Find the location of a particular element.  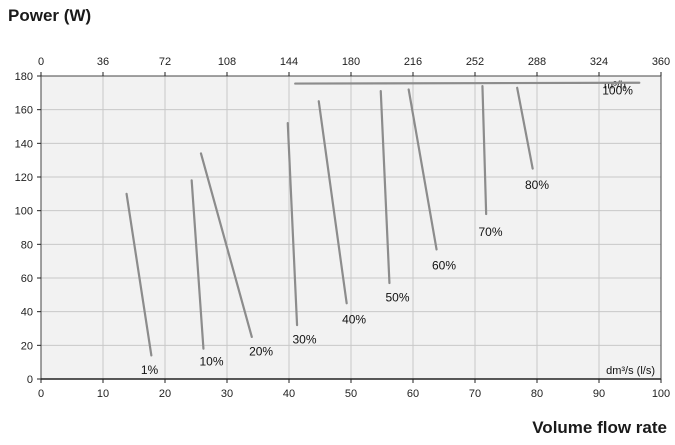

x2-tick-label: 0 is located at coordinates (41, 62).